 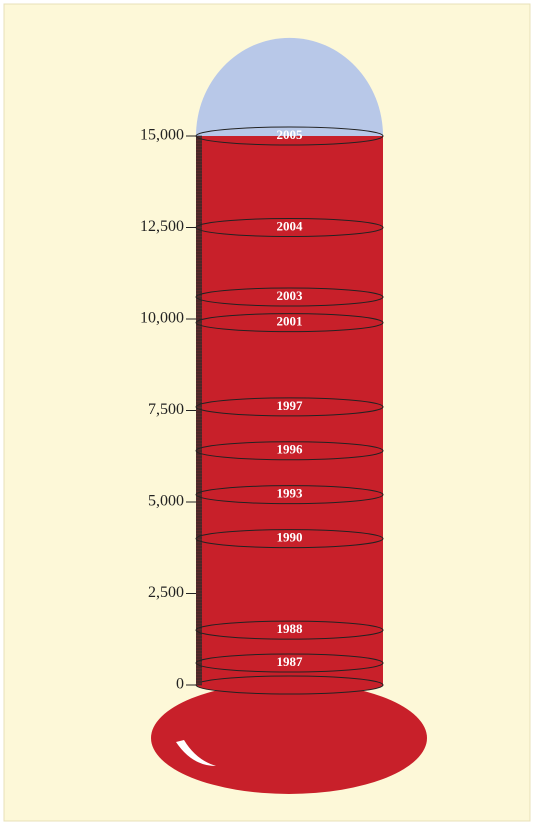 I want to click on y-tick-label: 10,000, so click(x=162, y=318).